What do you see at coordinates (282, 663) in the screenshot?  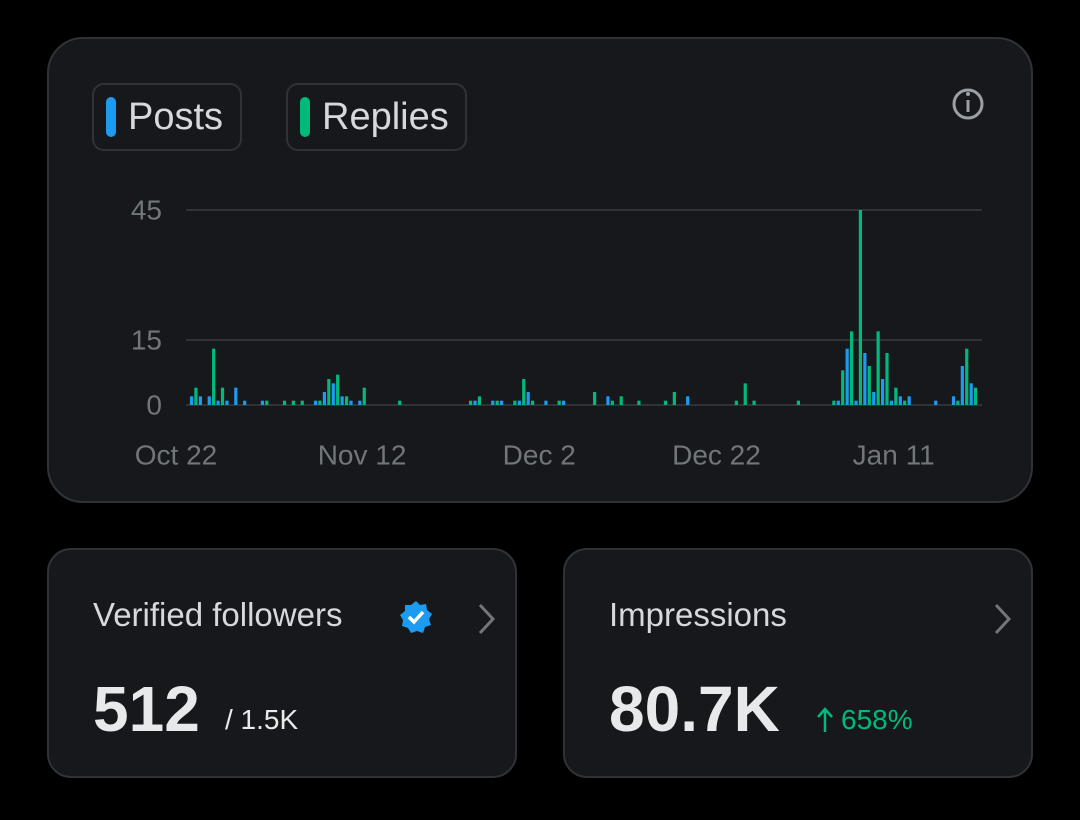 I see `followers-card: Verified followers 512 / 1.5K` at bounding box center [282, 663].